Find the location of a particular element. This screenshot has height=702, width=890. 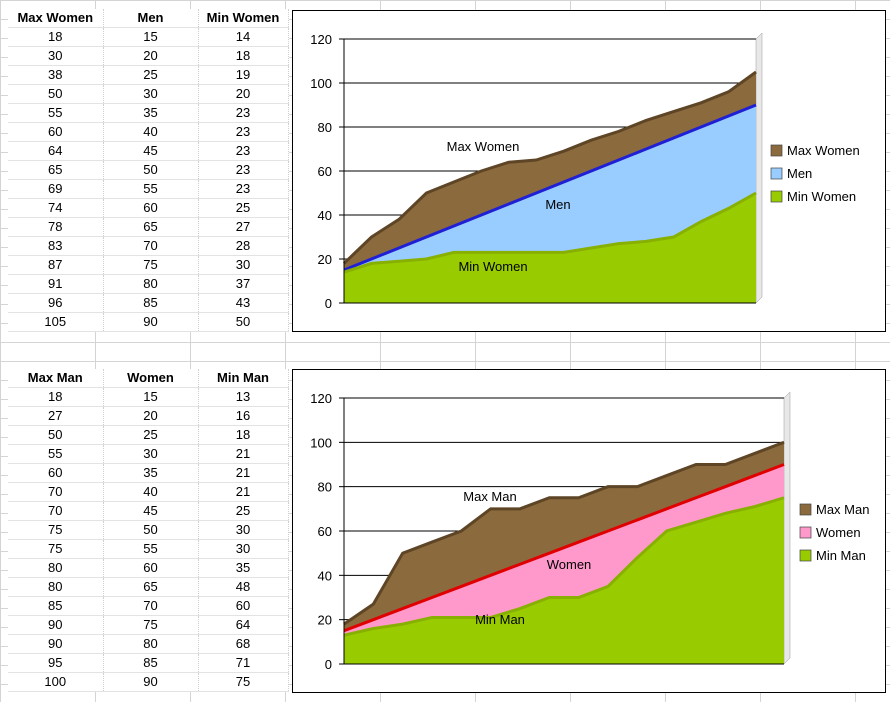

table-cell: 96 is located at coordinates (56, 303).